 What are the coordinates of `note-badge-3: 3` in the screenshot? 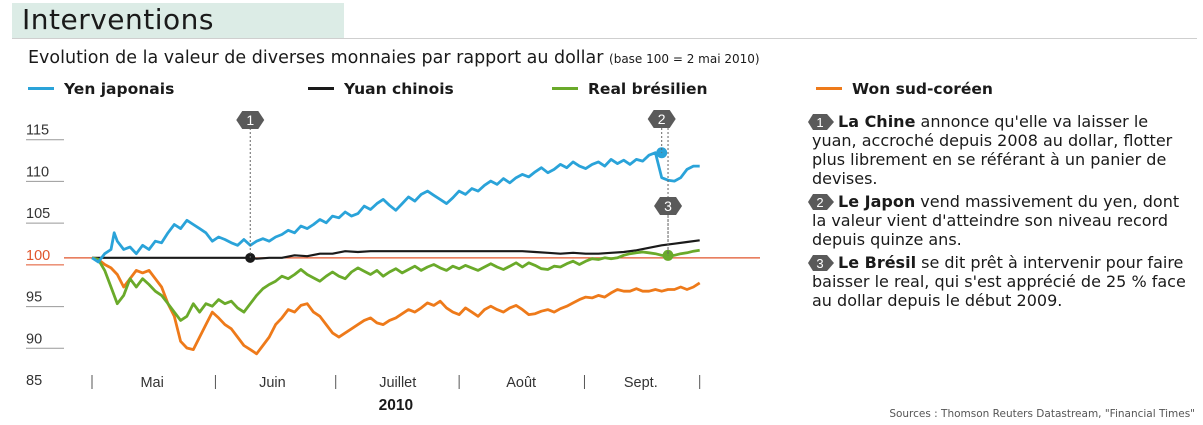 It's located at (821, 263).